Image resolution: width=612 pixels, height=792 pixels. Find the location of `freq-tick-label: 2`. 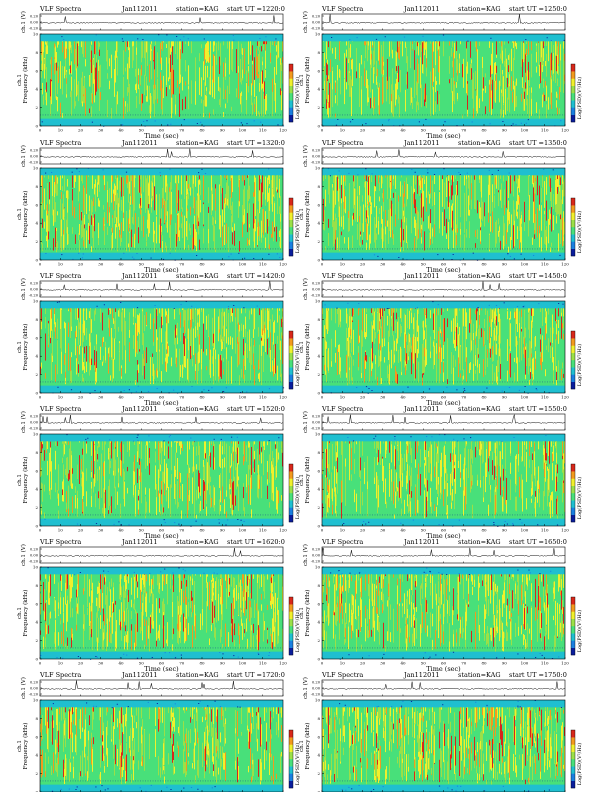

freq-tick-label: 2 is located at coordinates (318, 374).